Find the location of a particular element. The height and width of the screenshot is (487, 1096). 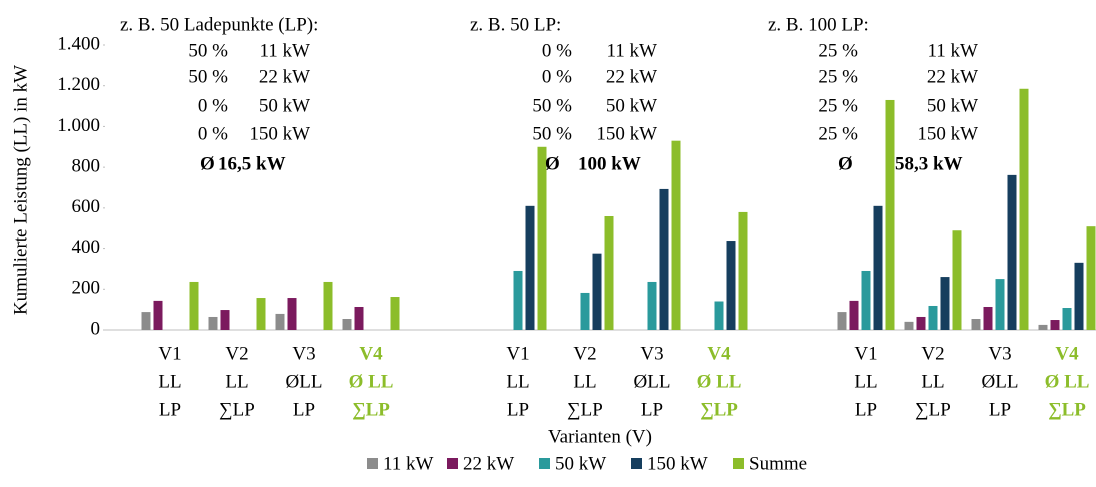

legend-label: 50 kW is located at coordinates (580, 463).